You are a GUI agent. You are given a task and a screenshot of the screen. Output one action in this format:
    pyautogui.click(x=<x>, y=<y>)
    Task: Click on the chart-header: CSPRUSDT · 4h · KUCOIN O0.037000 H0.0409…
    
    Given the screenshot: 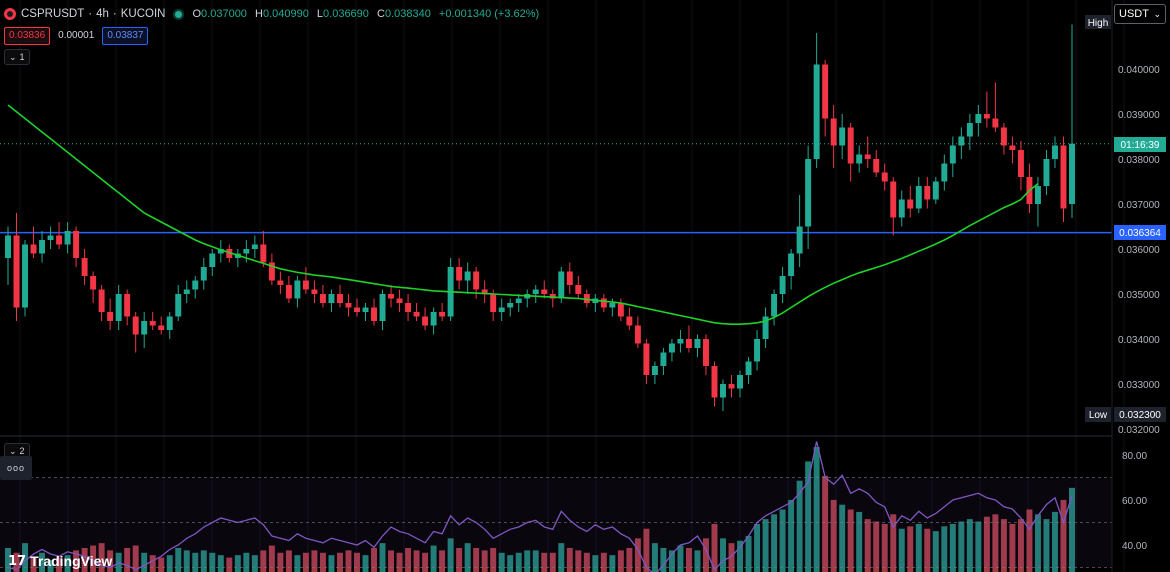 What is the action you would take?
    pyautogui.click(x=274, y=14)
    